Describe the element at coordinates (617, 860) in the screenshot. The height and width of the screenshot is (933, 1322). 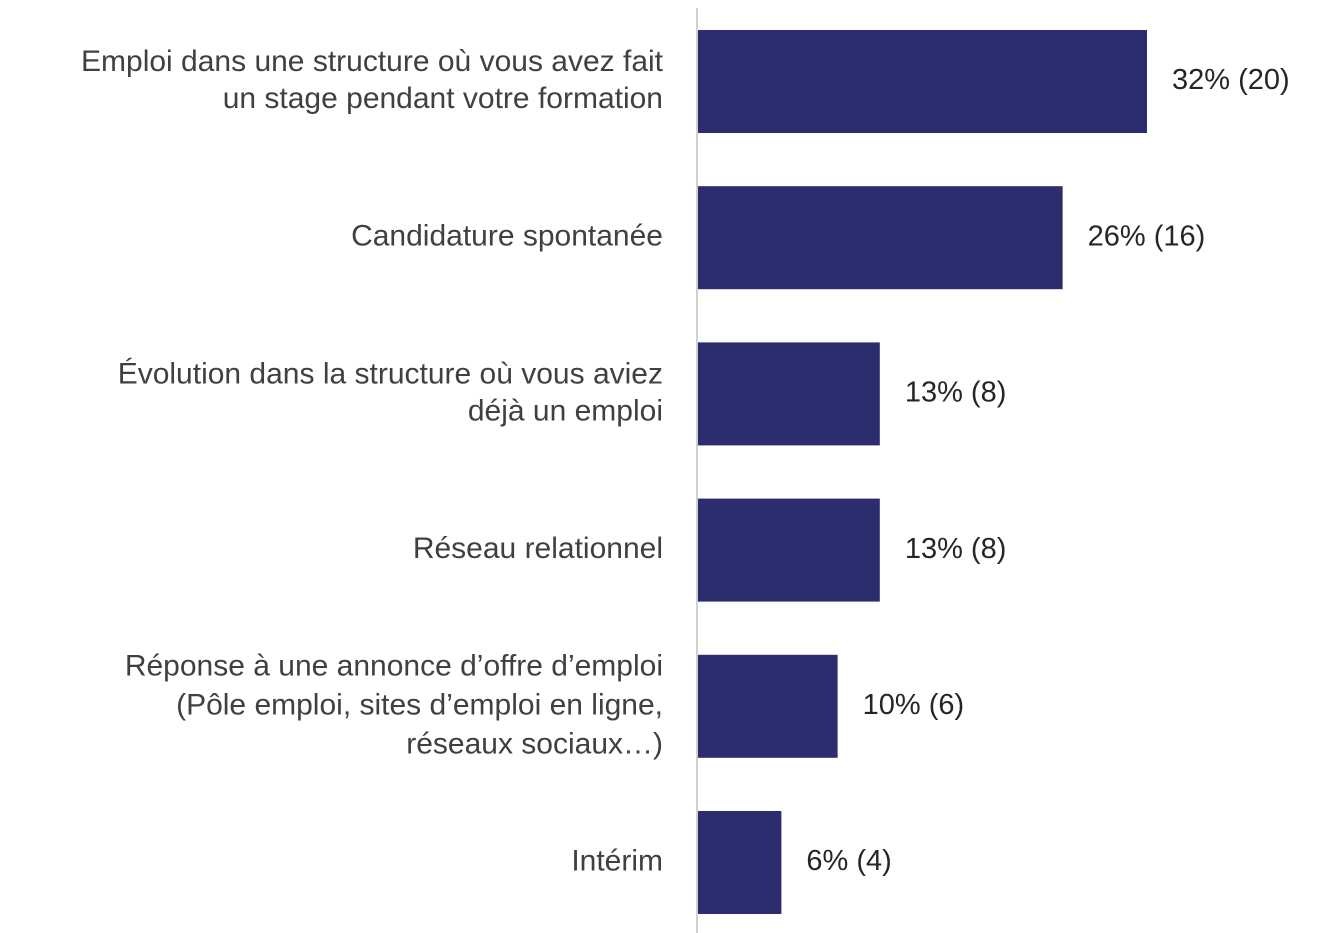
I see `category-label: Intérim` at that location.